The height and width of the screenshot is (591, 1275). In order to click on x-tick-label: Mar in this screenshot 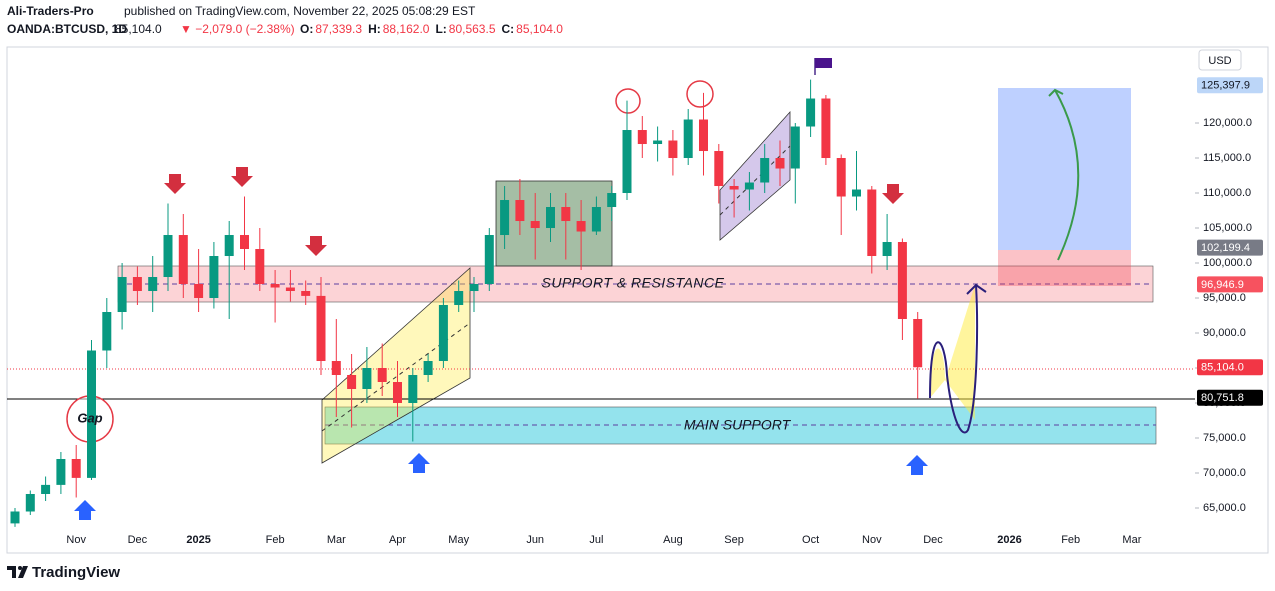, I will do `click(1131, 540)`.